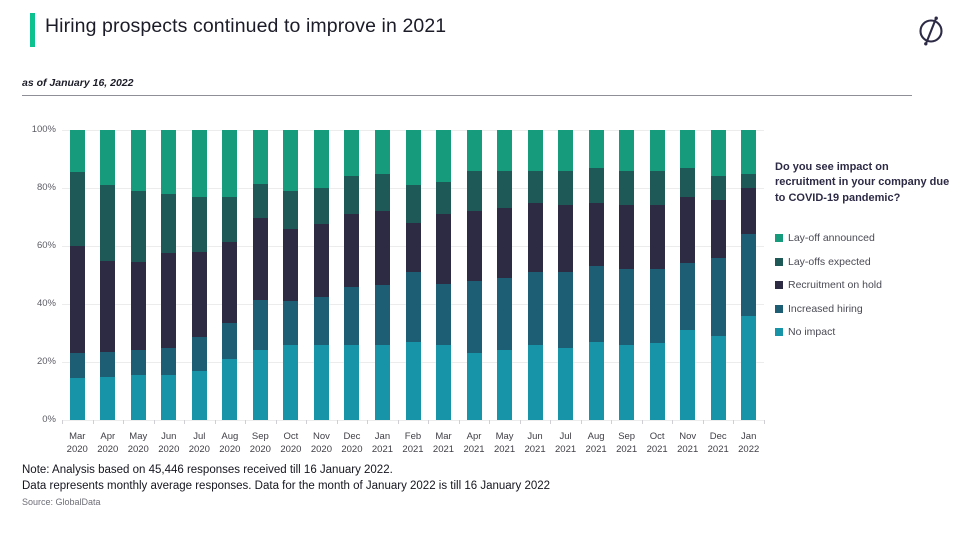 This screenshot has width=960, height=540. What do you see at coordinates (382, 443) in the screenshot?
I see `x-axis-label: Jan 2021` at bounding box center [382, 443].